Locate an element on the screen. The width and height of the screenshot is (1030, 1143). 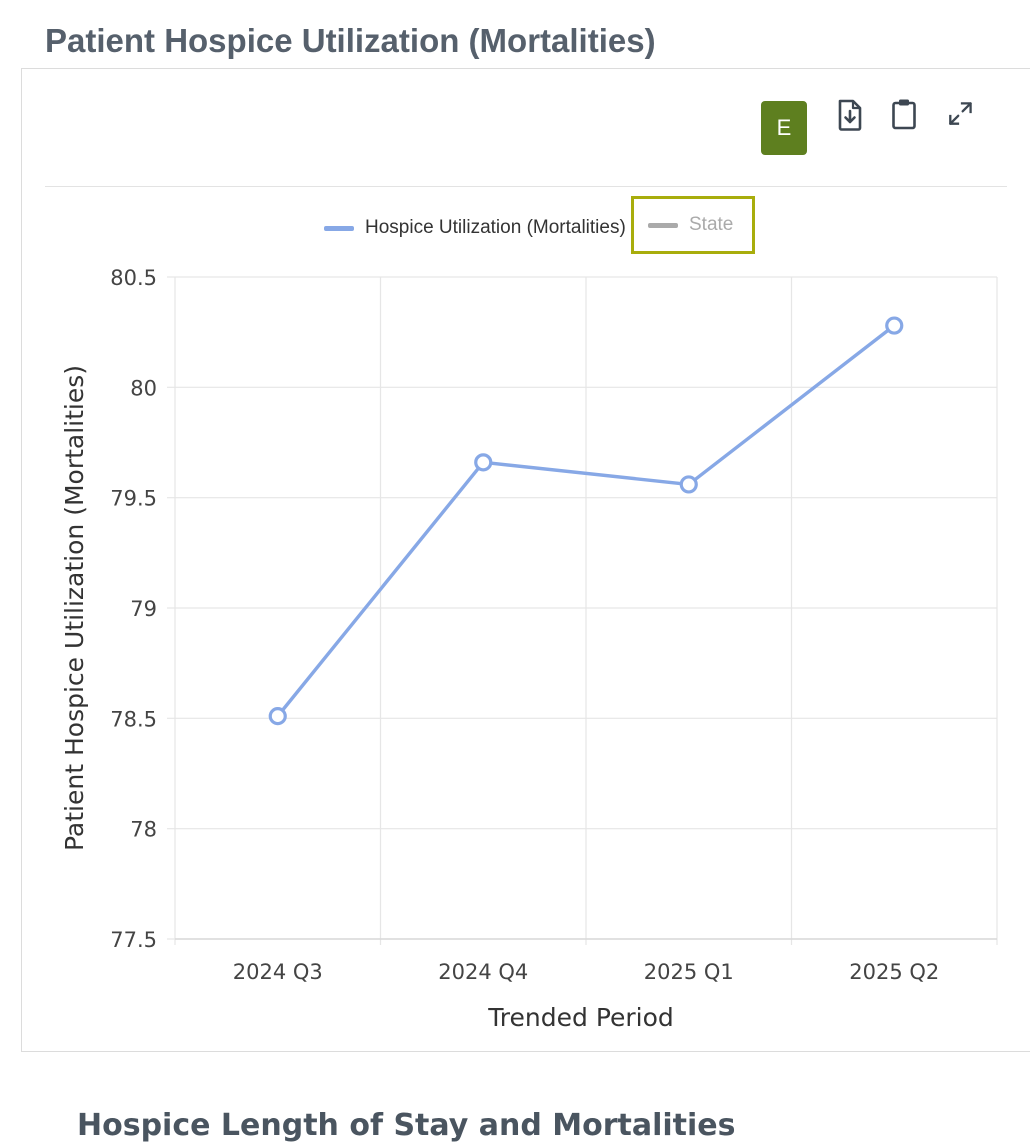
download-button is located at coordinates (850, 115).